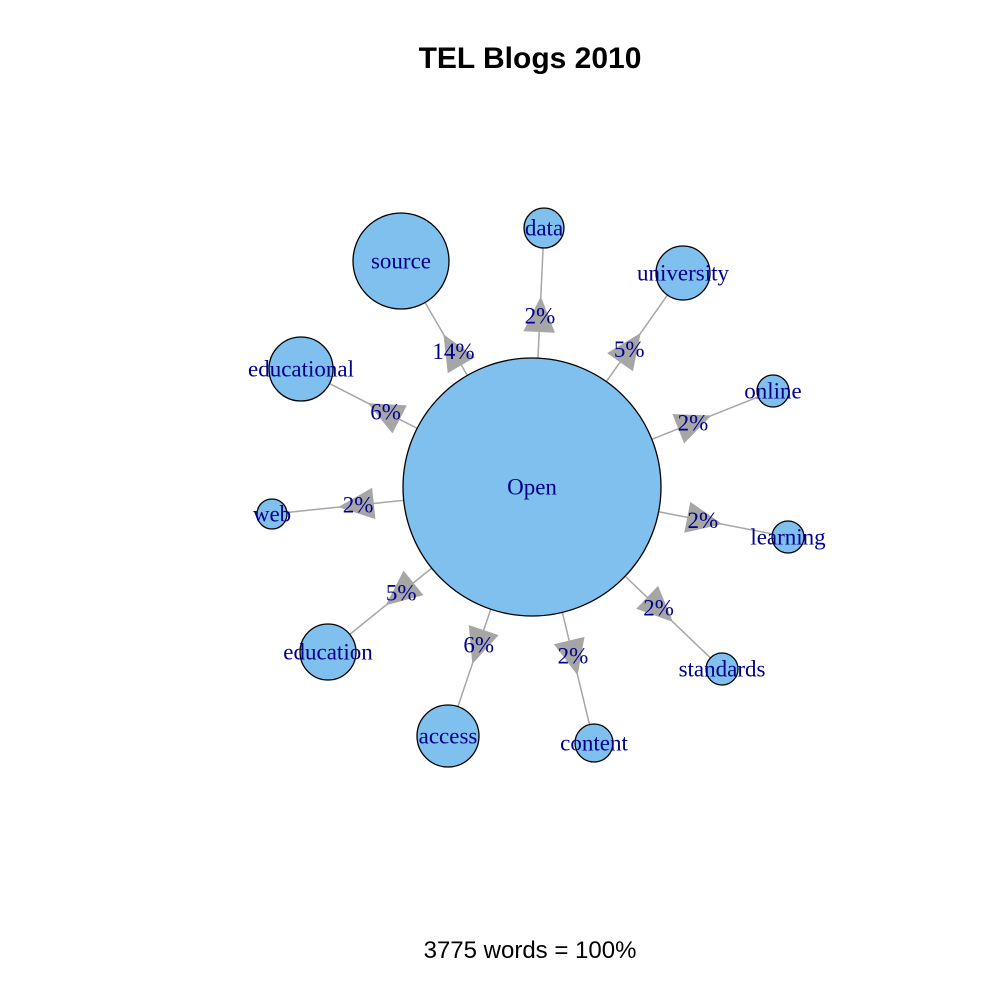 The width and height of the screenshot is (1000, 1000). What do you see at coordinates (629, 349) in the screenshot?
I see `edge-percent-label-university: 5%` at bounding box center [629, 349].